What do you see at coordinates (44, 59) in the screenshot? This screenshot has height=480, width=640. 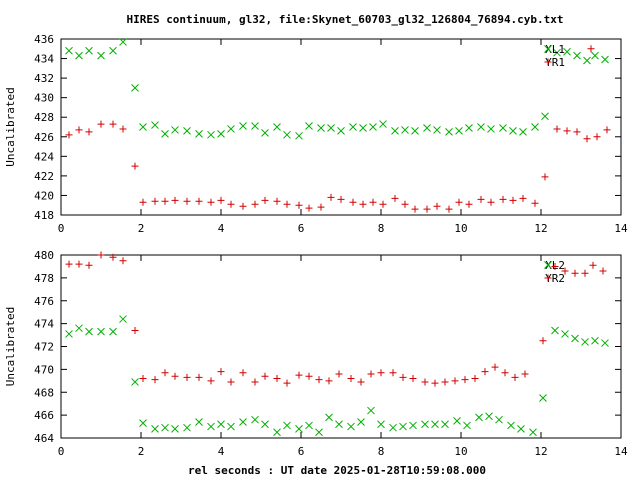 I see `y-tick-label: 434` at bounding box center [44, 59].